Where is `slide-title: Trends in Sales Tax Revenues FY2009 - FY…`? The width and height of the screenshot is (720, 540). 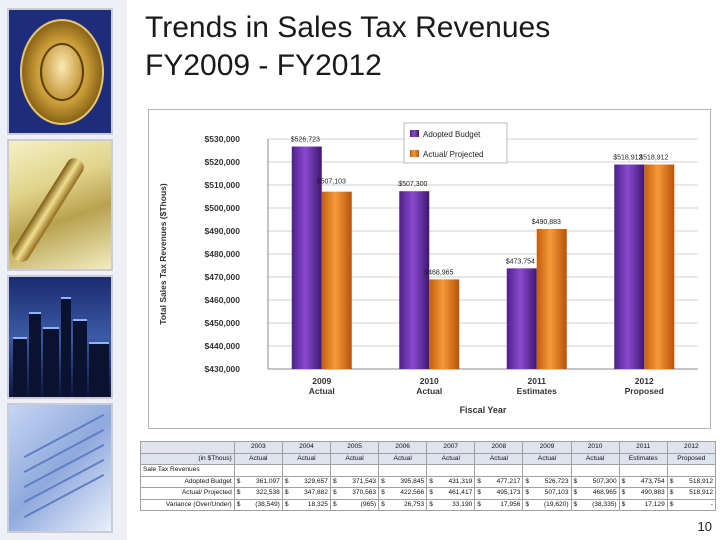
slide-title: Trends in Sales Tax Revenues FY2009 - FY… is located at coordinates (425, 47).